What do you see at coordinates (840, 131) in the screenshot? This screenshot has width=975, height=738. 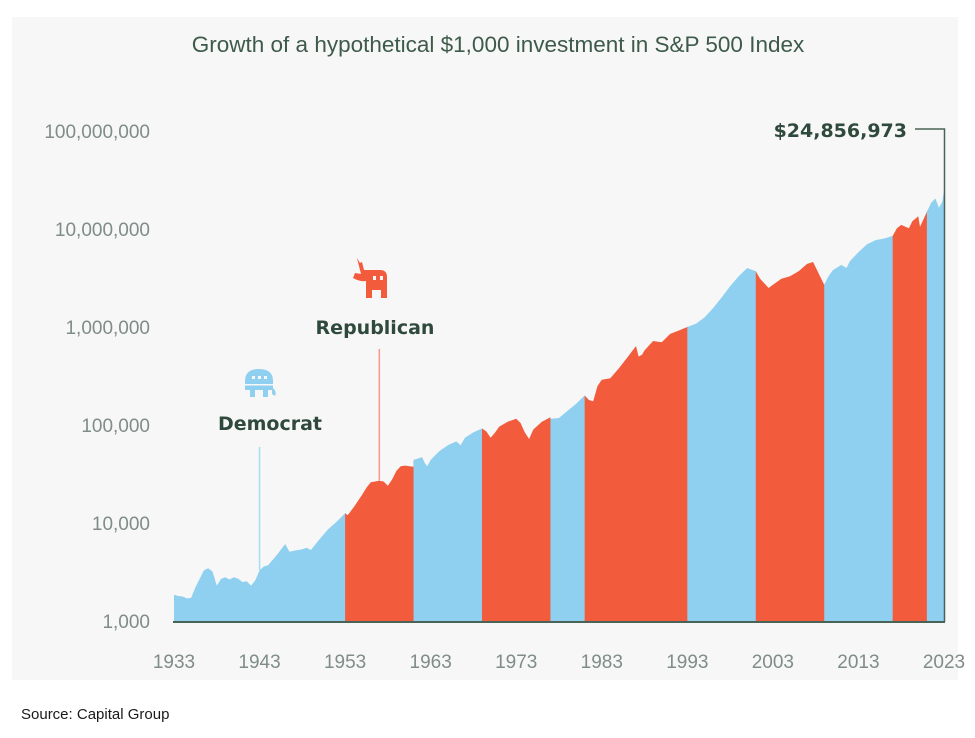 I see `final-value-label: $24,856,973` at bounding box center [840, 131].